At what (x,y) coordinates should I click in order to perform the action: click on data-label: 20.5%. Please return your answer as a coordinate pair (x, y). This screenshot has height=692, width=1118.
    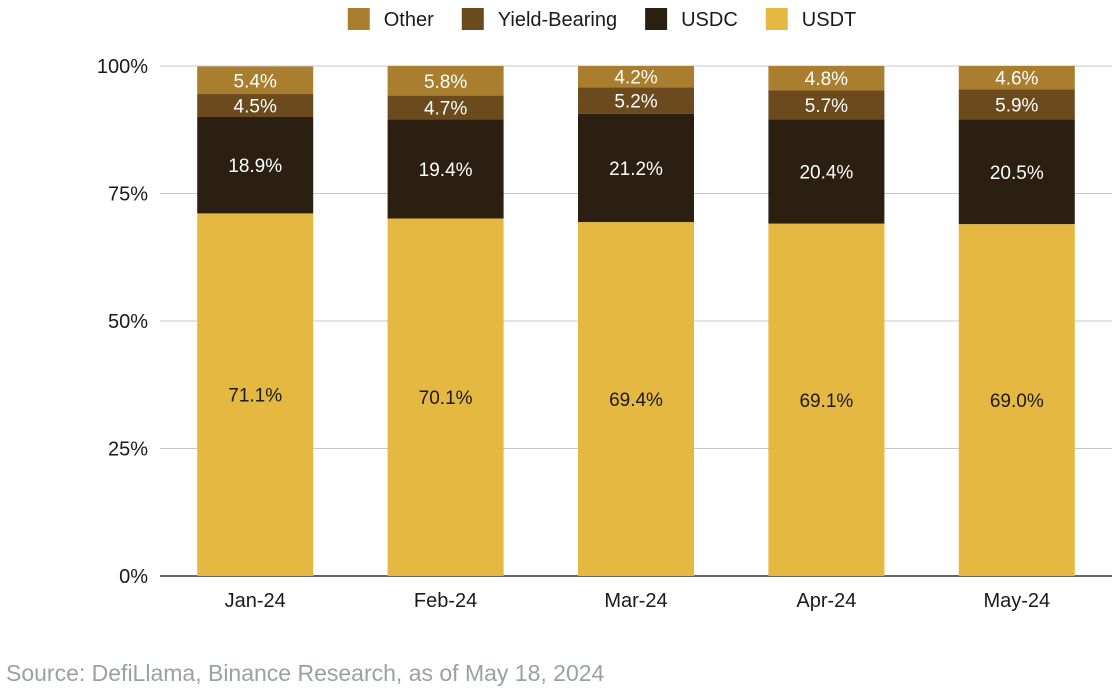
    Looking at the image, I should click on (1017, 173).